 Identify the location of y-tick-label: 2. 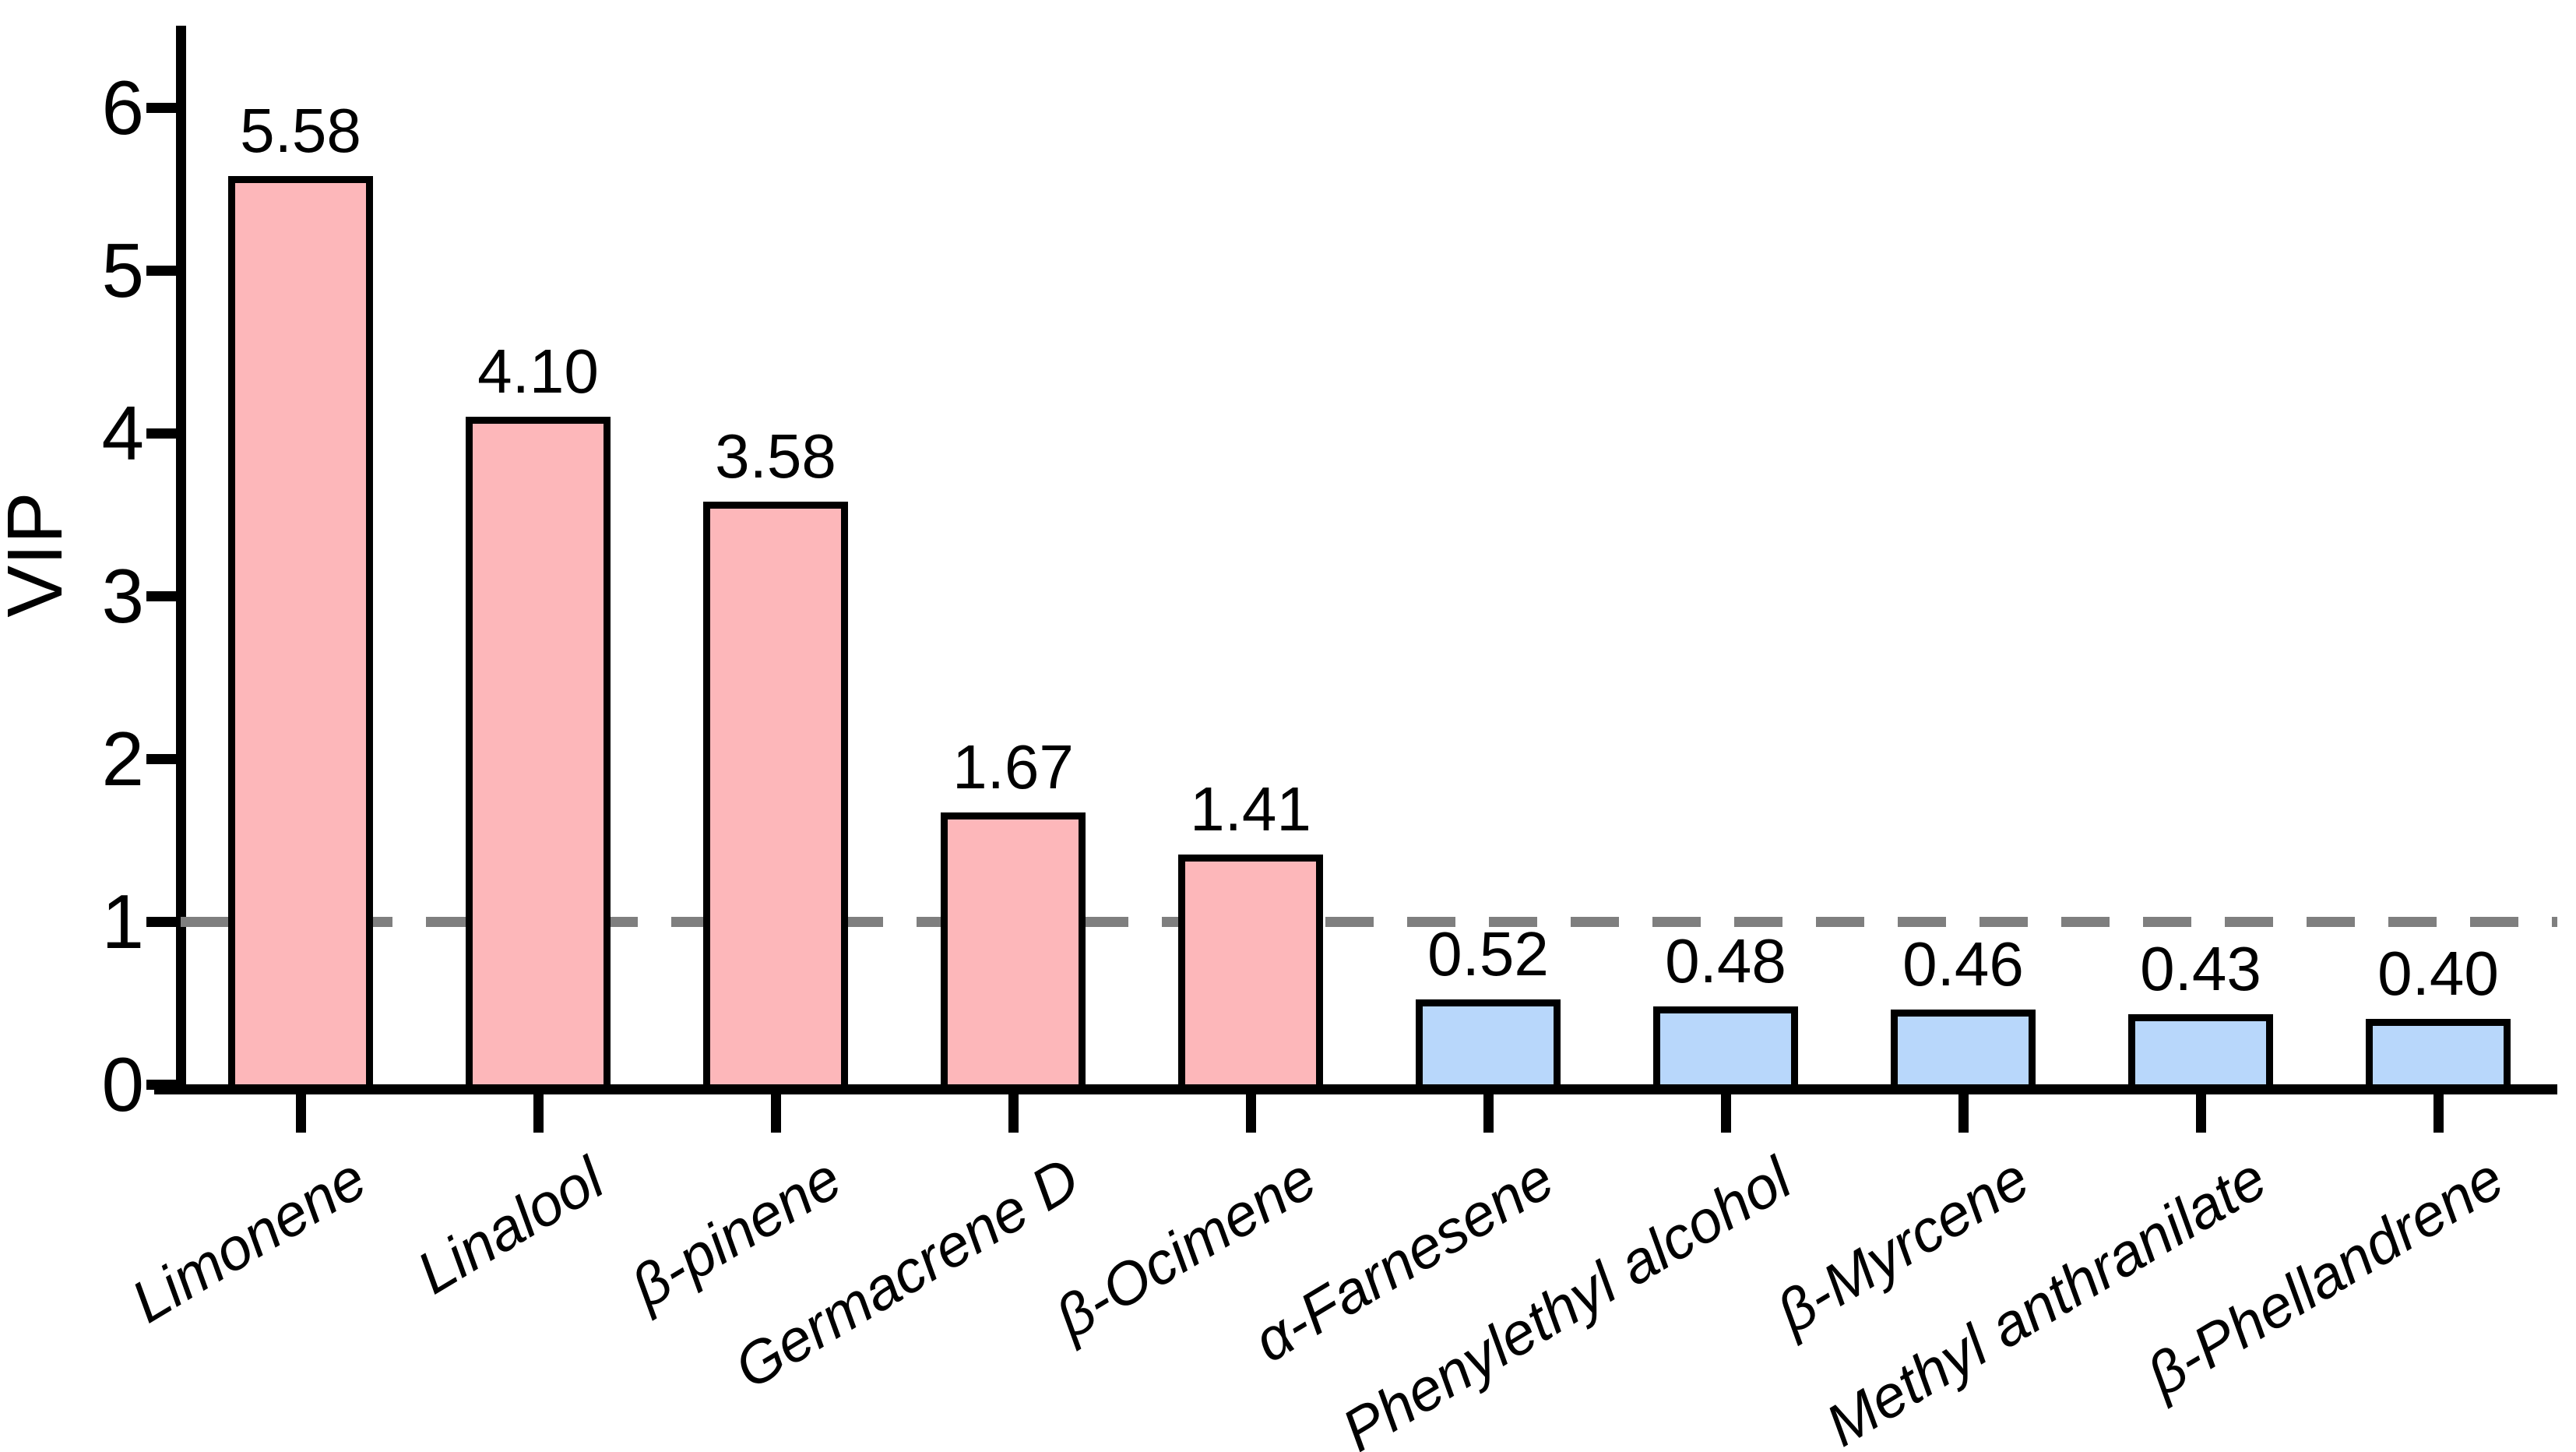
(122, 759).